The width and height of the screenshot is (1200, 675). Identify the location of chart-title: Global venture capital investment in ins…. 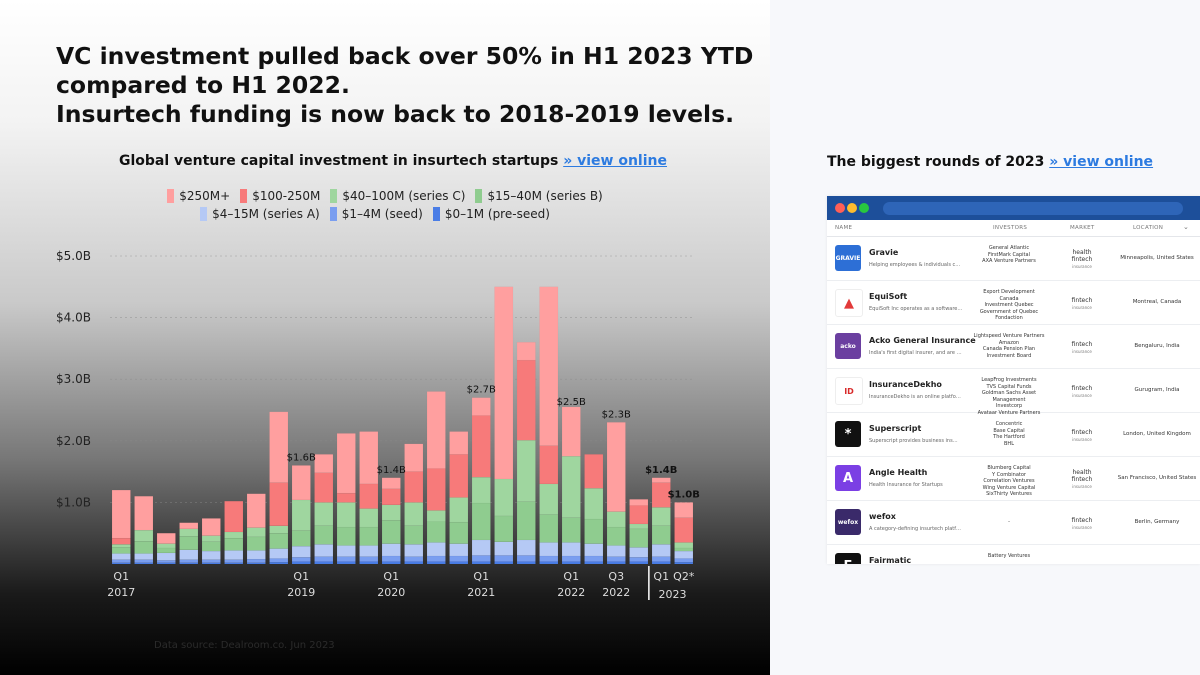
(393, 161).